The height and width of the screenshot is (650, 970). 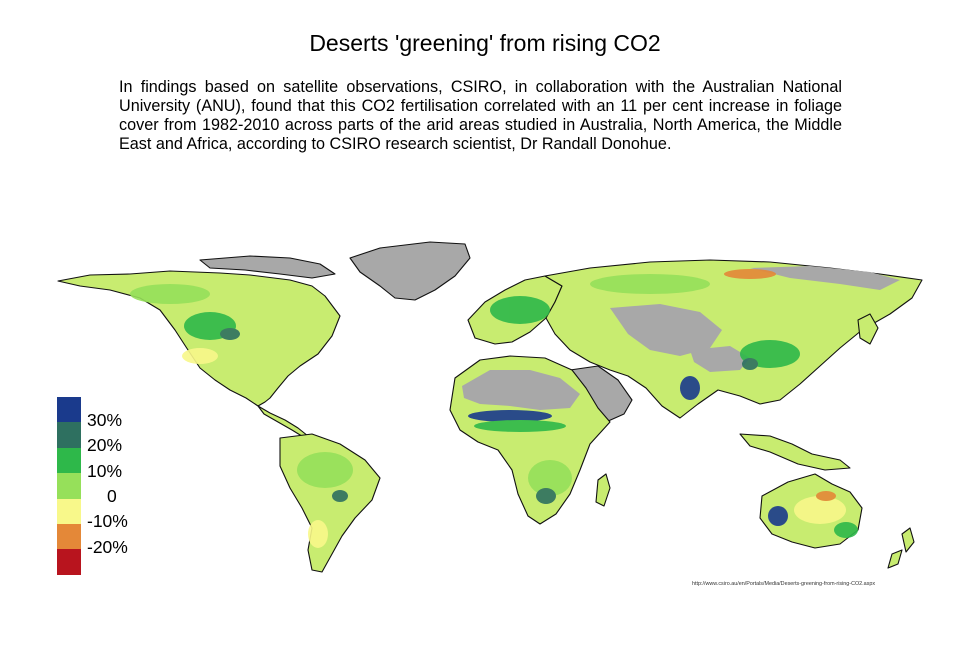 What do you see at coordinates (720, 359) in the screenshot?
I see `tibet-no-data` at bounding box center [720, 359].